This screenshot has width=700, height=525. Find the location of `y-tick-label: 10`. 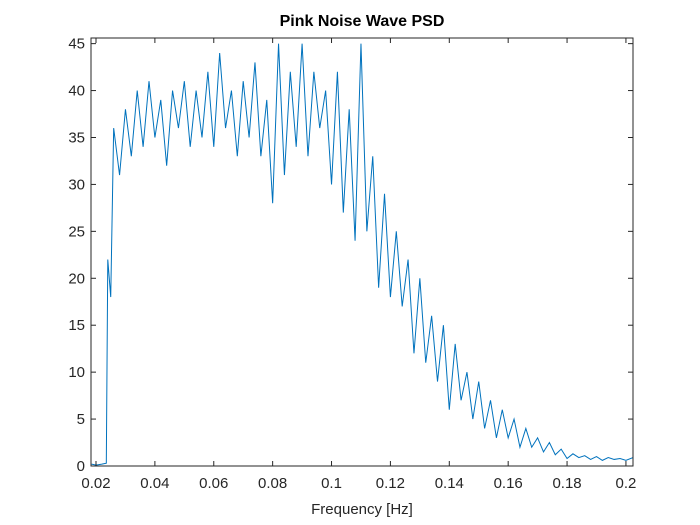

y-tick-label: 10 is located at coordinates (76, 372).